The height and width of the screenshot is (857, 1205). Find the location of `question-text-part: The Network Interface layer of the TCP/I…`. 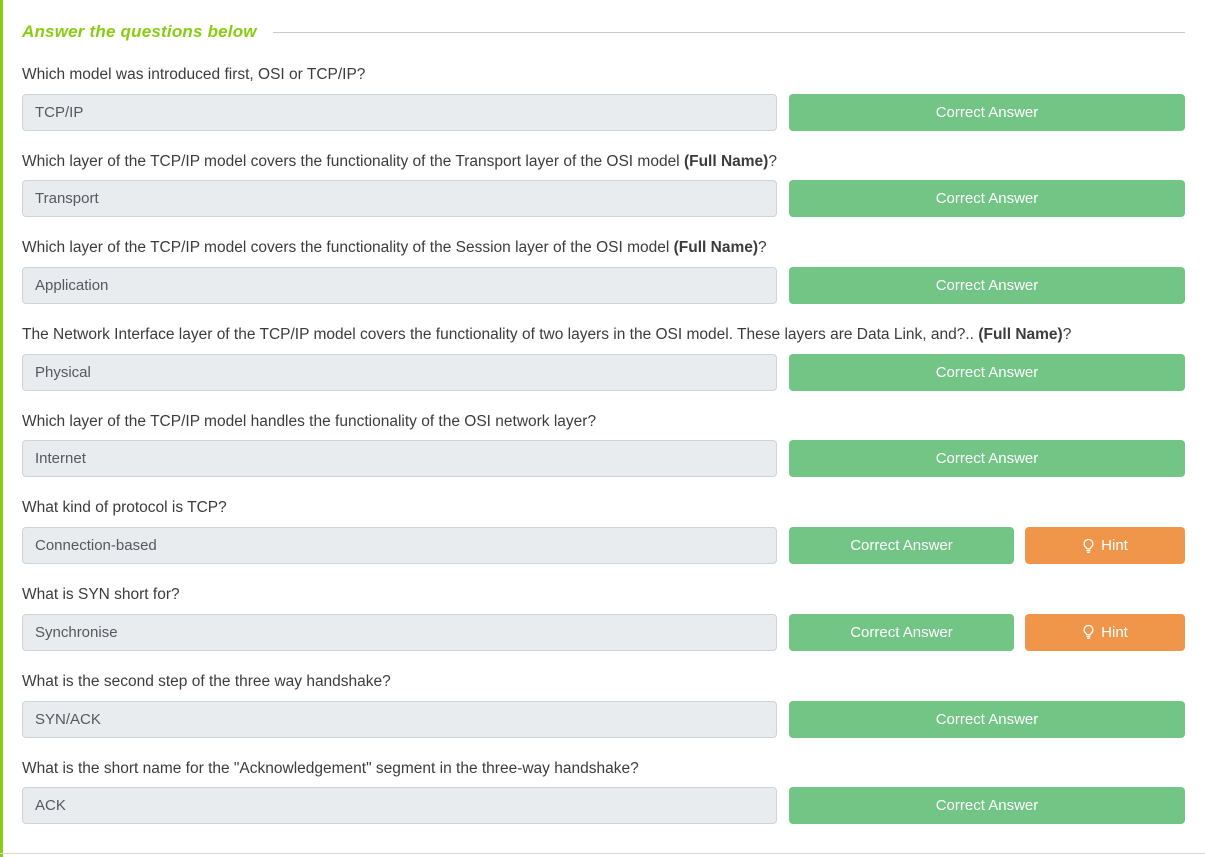

question-text-part: The Network Interface layer of the TCP/I… is located at coordinates (500, 335).